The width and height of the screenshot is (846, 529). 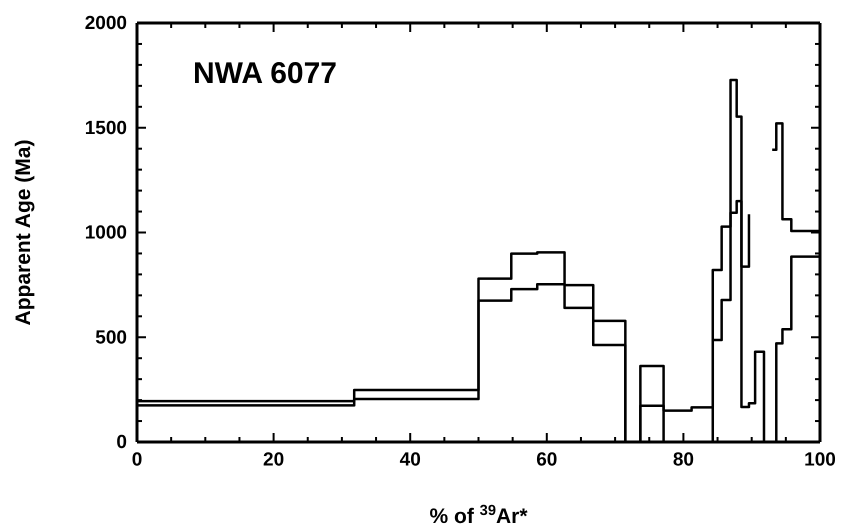 What do you see at coordinates (478, 515) in the screenshot?
I see `x-axis-title: % of $^{39}$Ar*` at bounding box center [478, 515].